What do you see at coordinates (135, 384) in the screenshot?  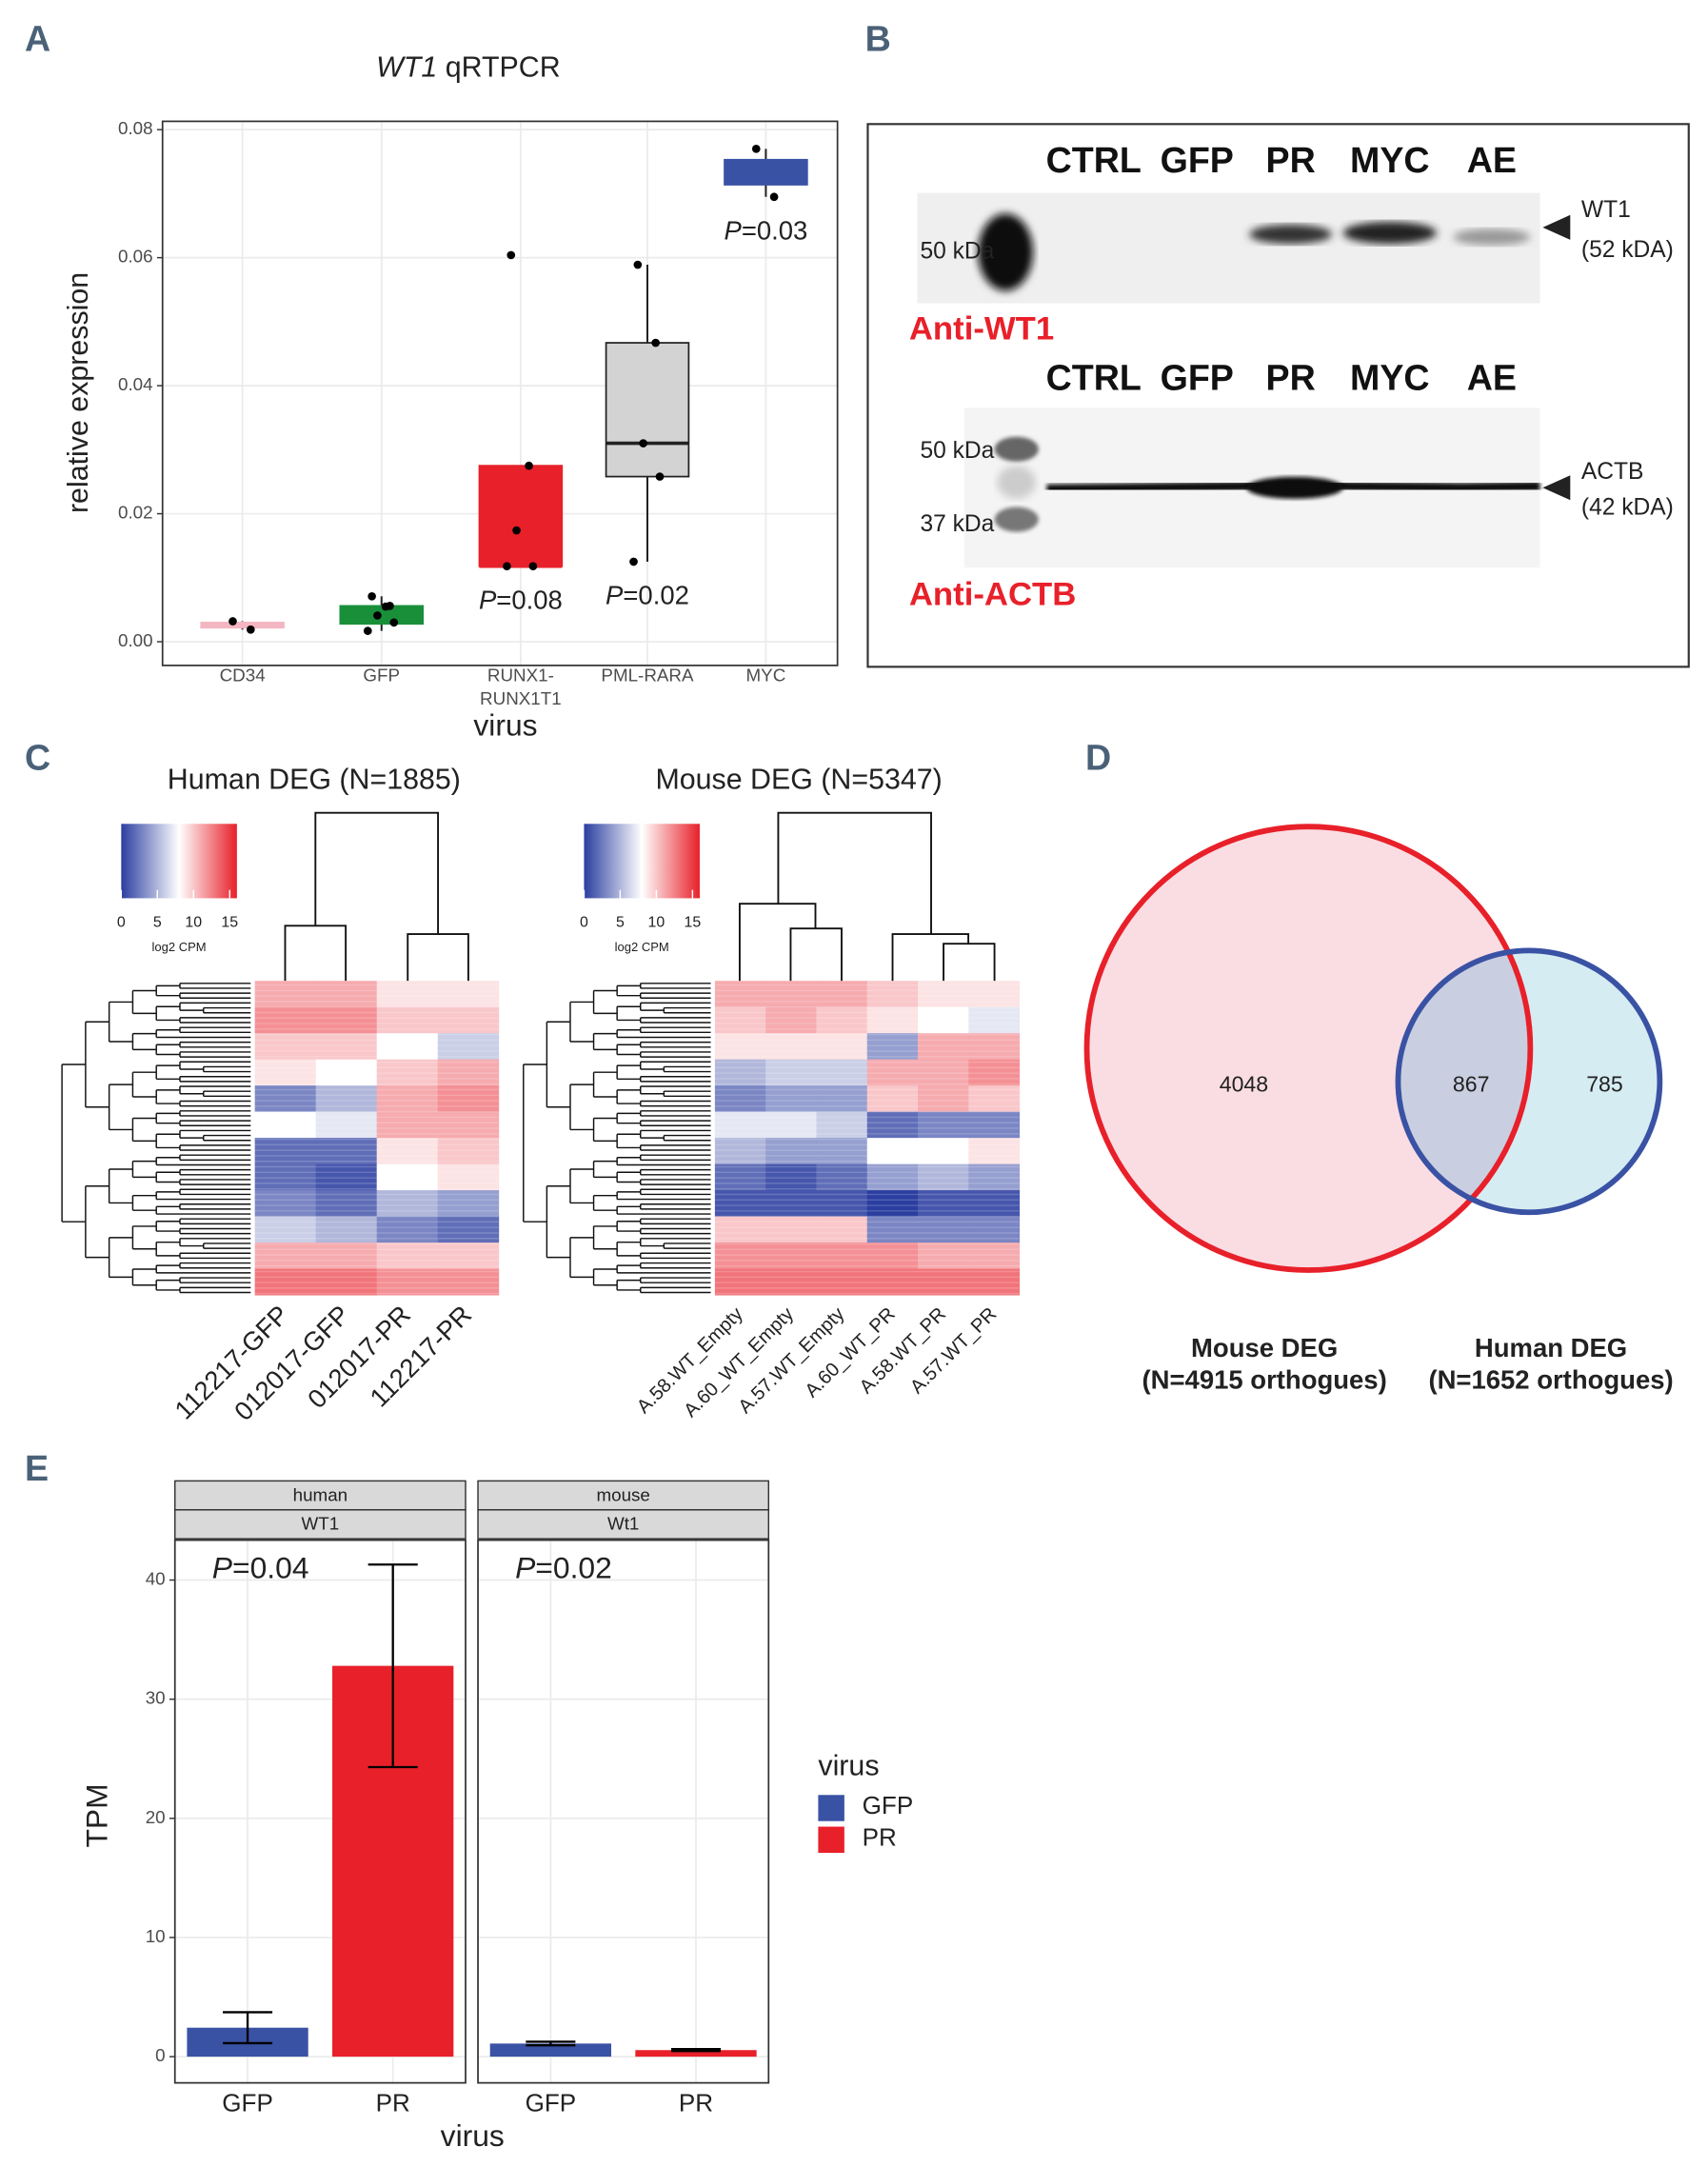 I see `y-tick-label: 0.04` at bounding box center [135, 384].